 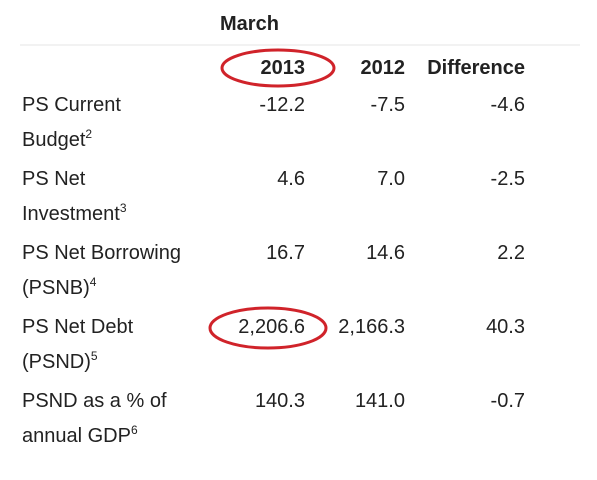 What do you see at coordinates (476, 68) in the screenshot?
I see `column-header: Difference` at bounding box center [476, 68].